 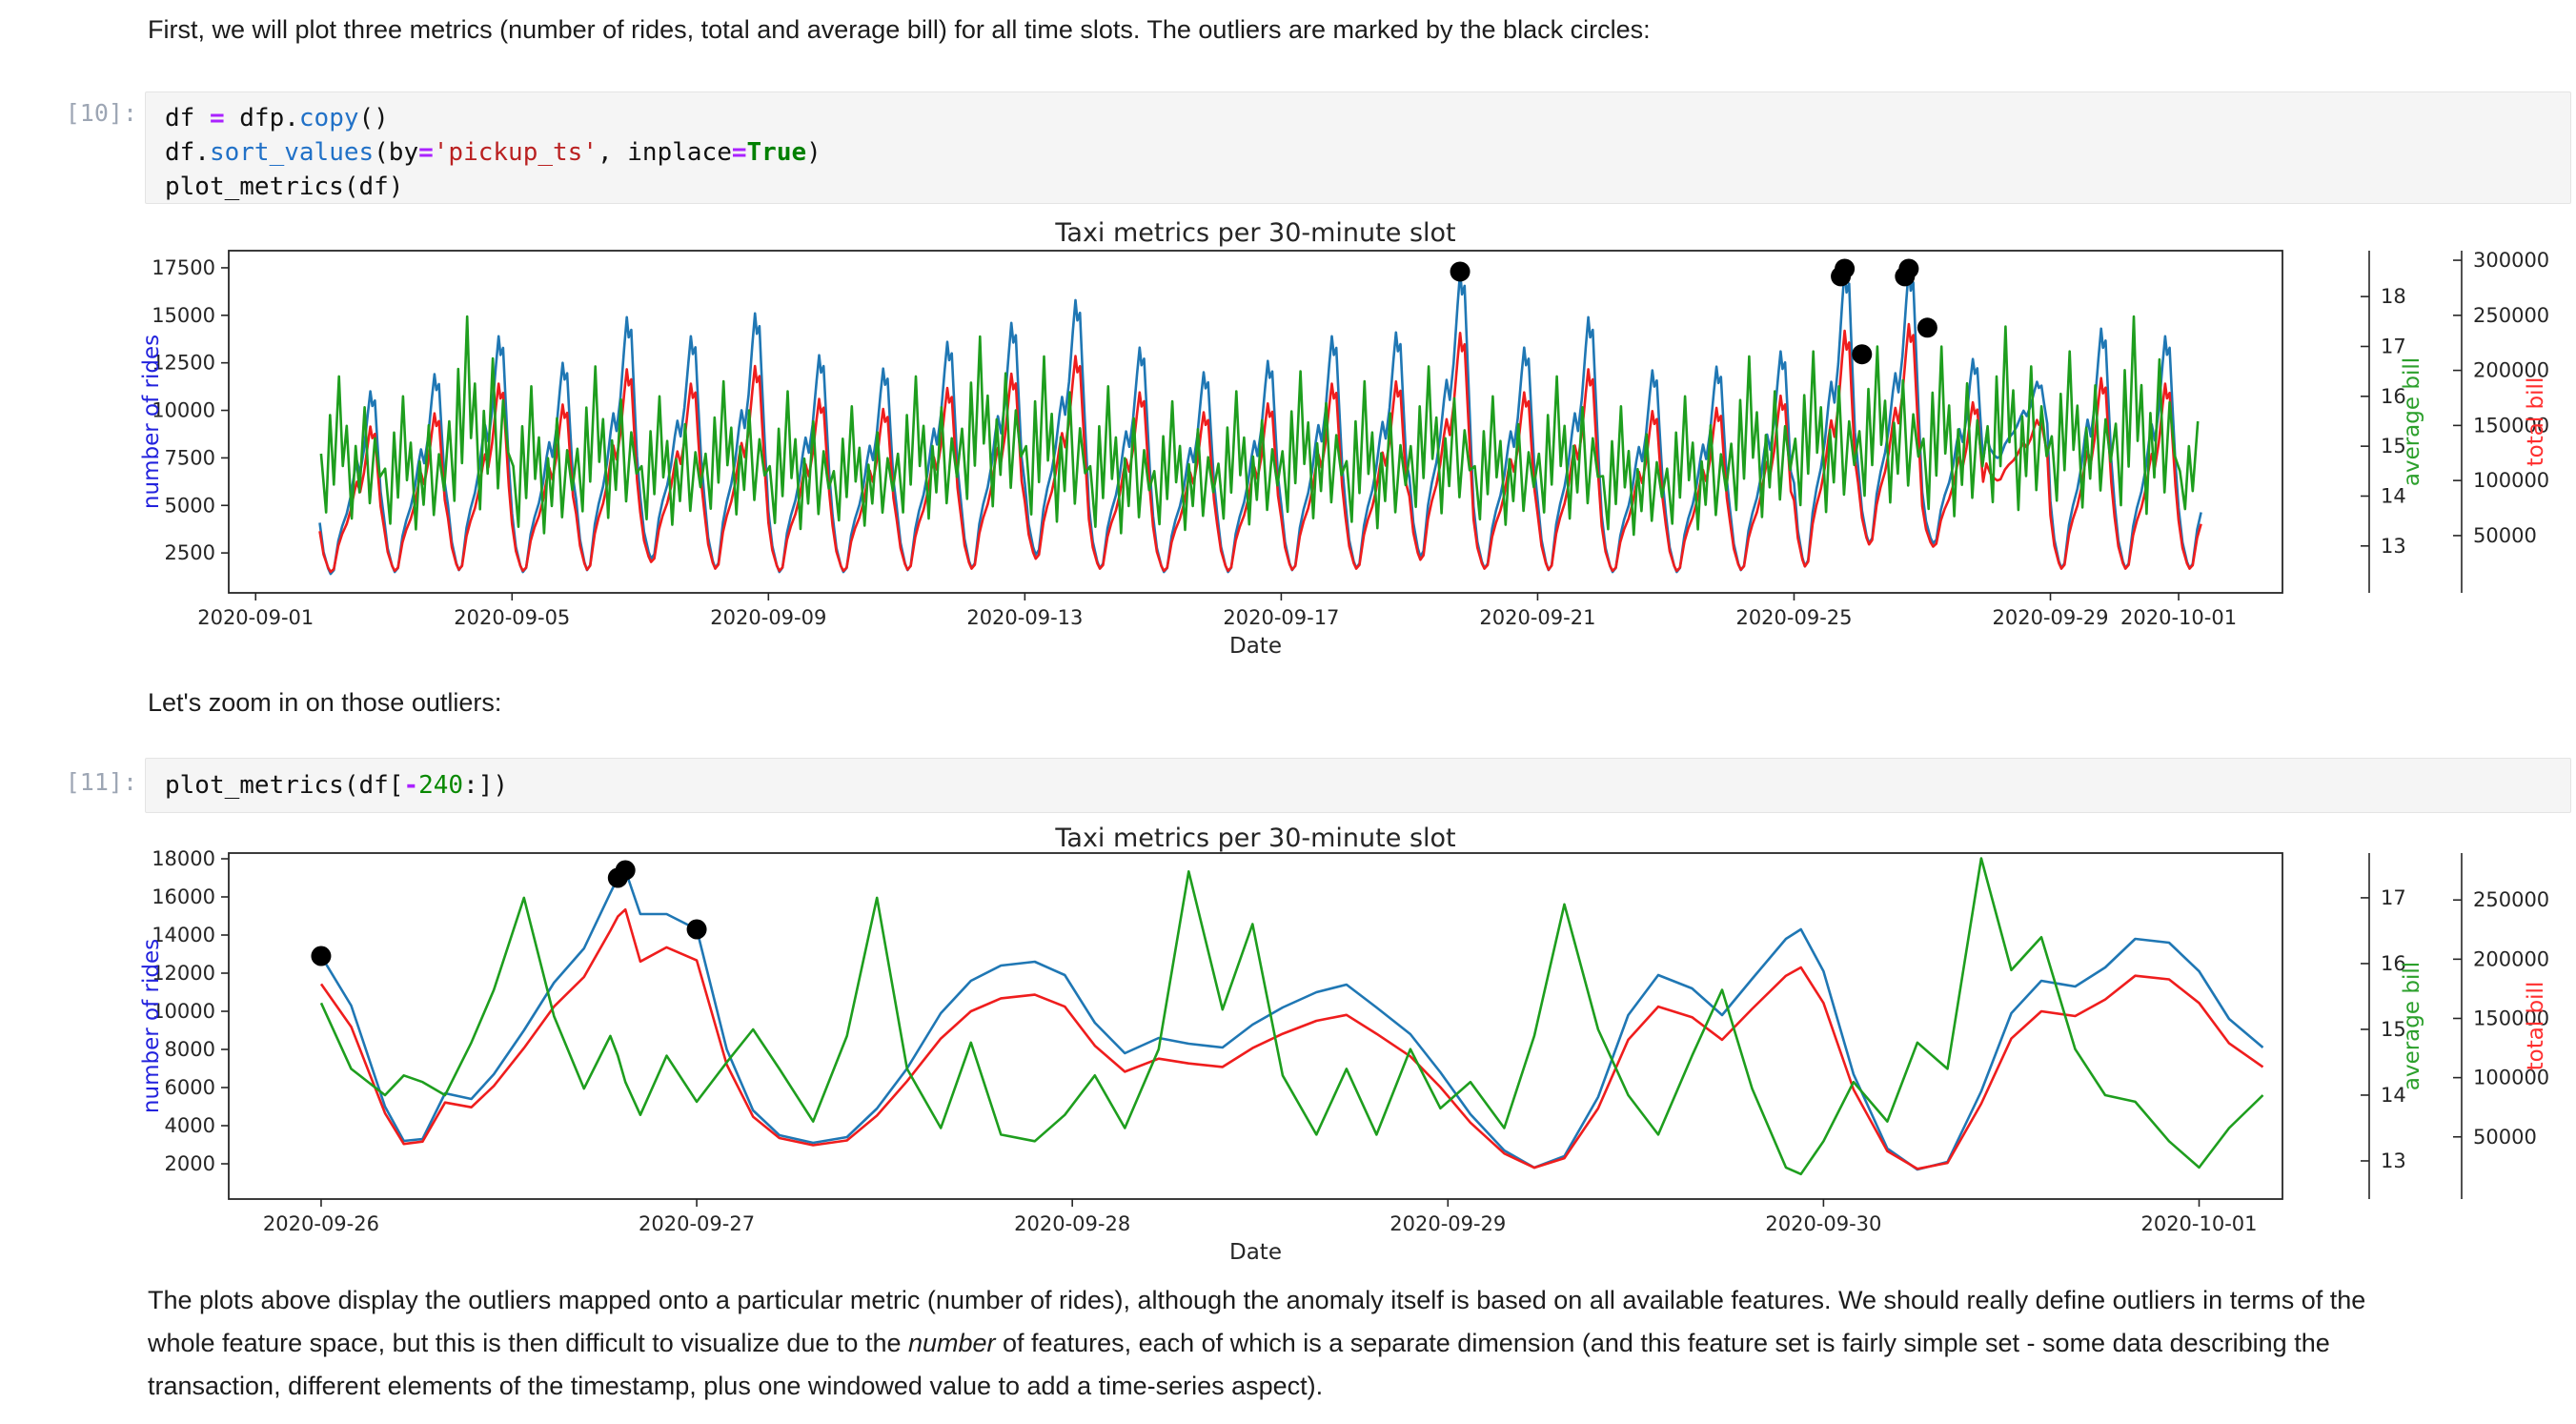 I want to click on y-tick-label: 15000, so click(x=184, y=315).